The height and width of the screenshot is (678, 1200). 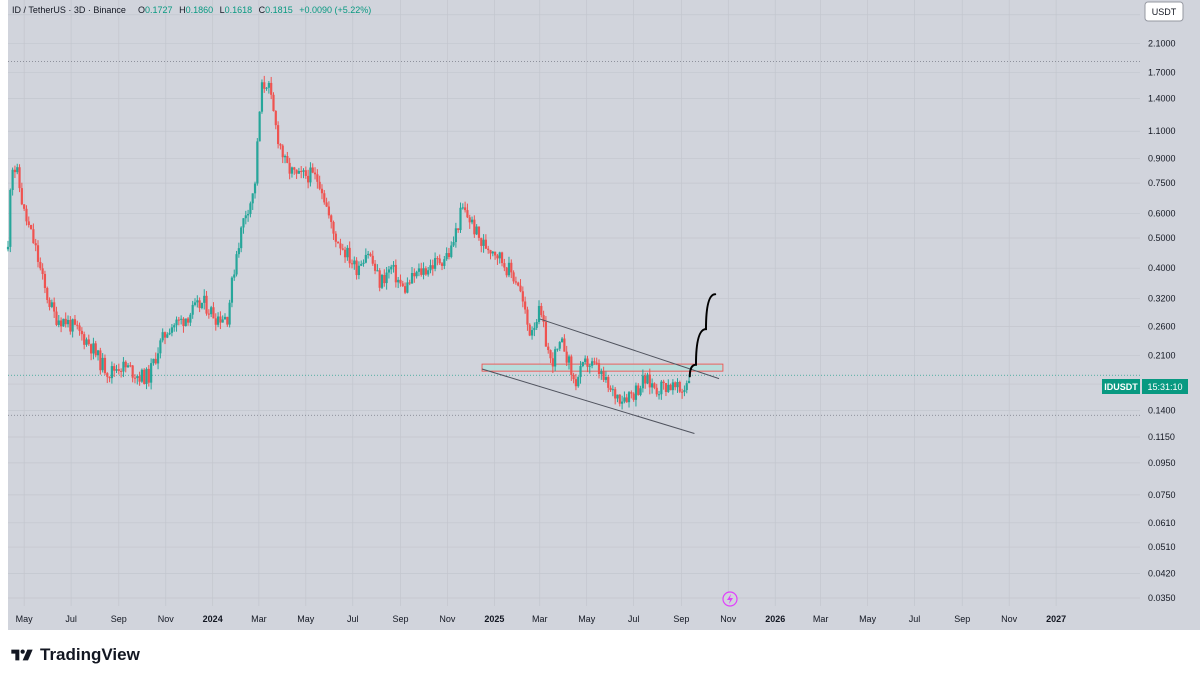 What do you see at coordinates (75, 655) in the screenshot?
I see `tradingview-logo: TradingView` at bounding box center [75, 655].